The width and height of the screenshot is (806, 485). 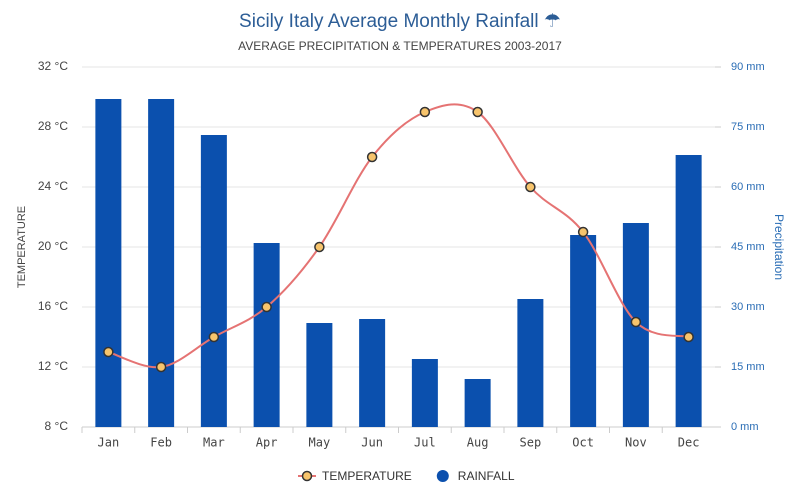 What do you see at coordinates (583, 443) in the screenshot?
I see `x-tick-label: Oct` at bounding box center [583, 443].